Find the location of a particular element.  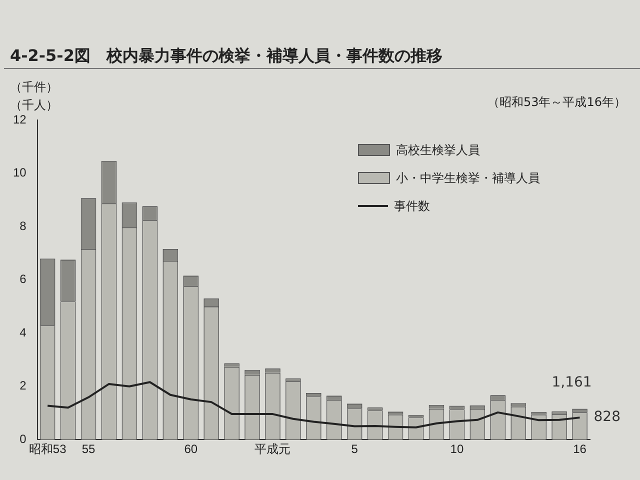

annotation: 1,161 is located at coordinates (572, 382).